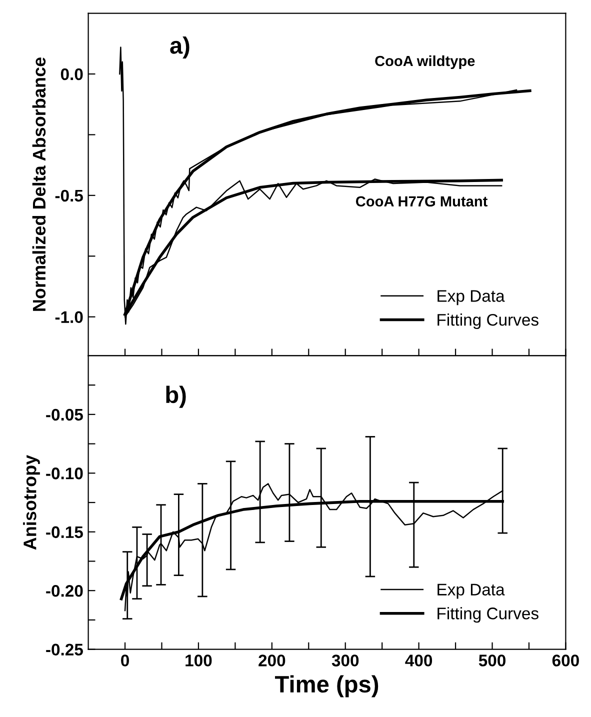  I want to click on y-axis-title: Normalized Delta Absorbance, so click(39, 184).